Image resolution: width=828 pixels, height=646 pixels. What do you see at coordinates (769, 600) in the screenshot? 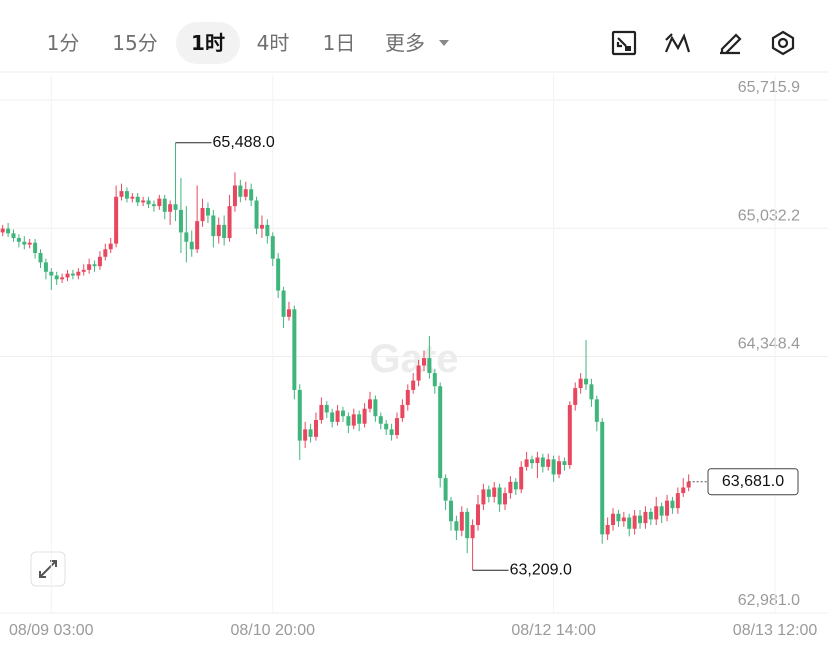
I see `y-tick-label: 62,981.0` at bounding box center [769, 600].